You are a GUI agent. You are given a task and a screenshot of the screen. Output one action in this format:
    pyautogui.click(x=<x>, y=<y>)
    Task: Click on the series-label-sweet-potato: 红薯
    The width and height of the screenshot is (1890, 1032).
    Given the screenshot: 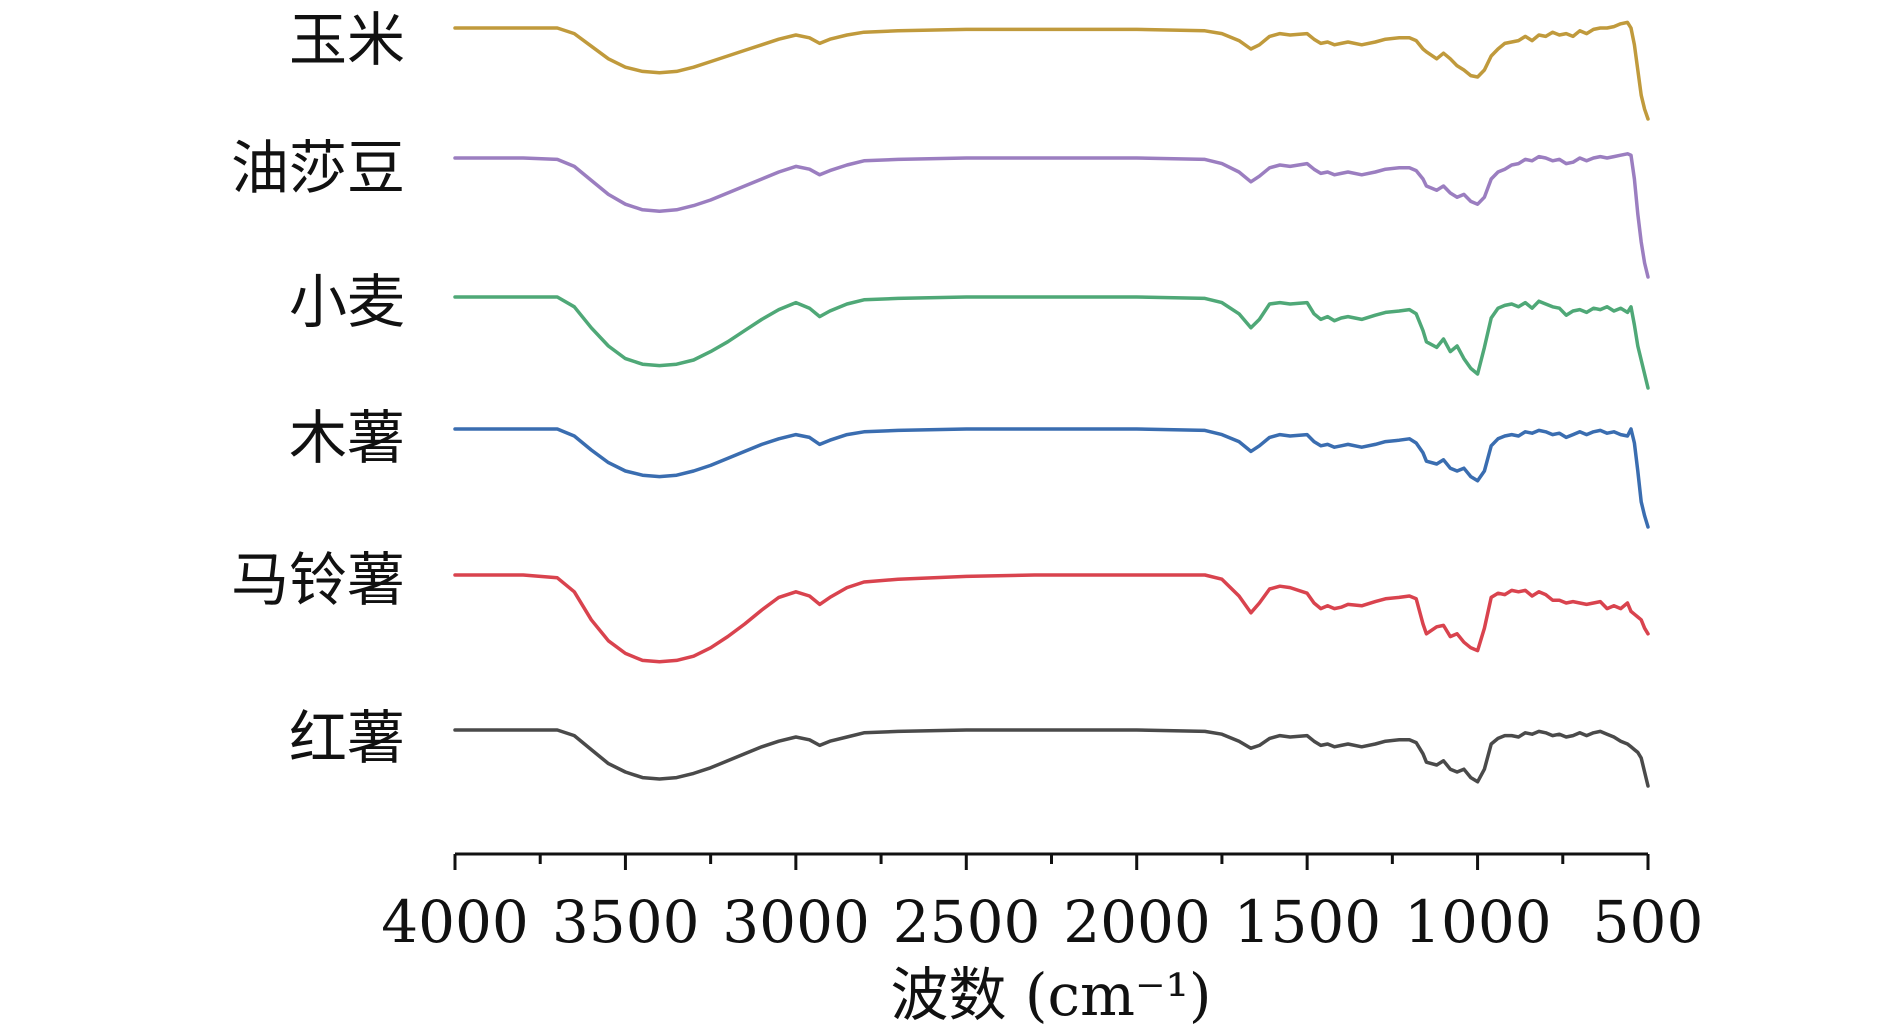 What is the action you would take?
    pyautogui.click(x=347, y=738)
    